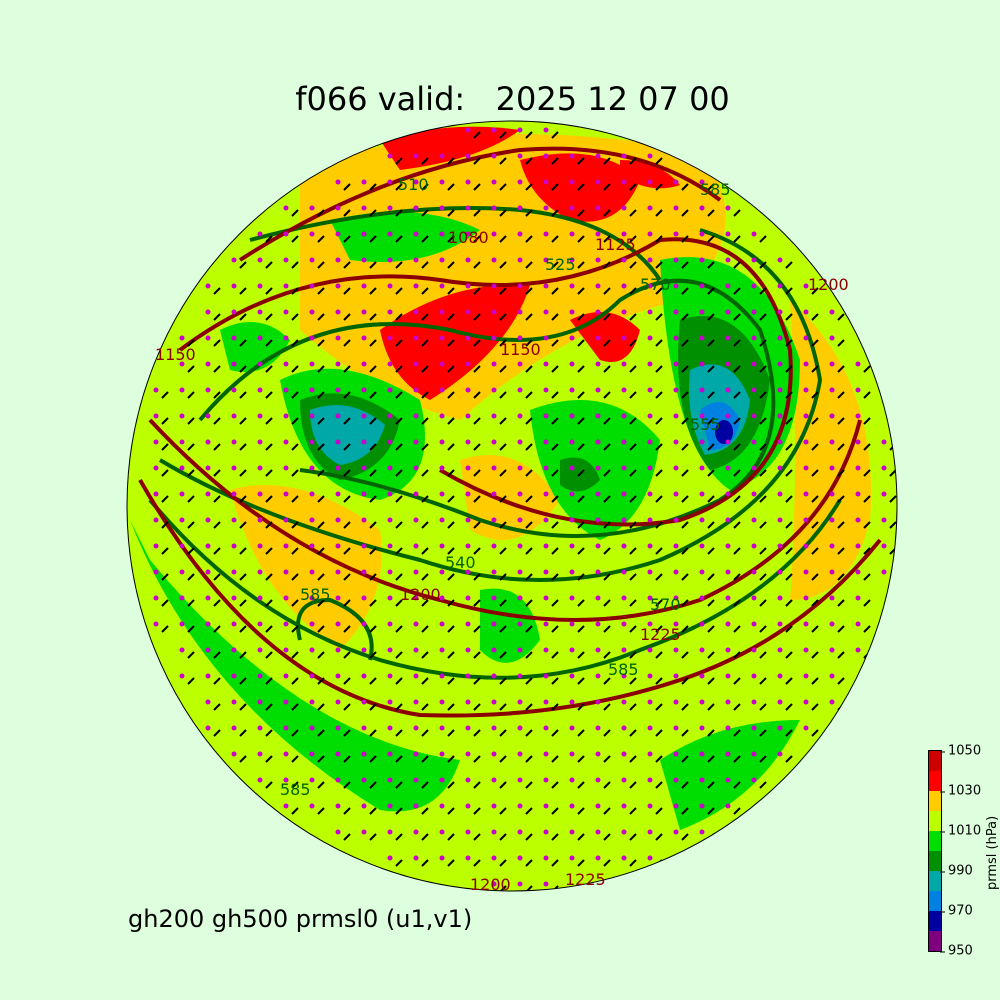 This screenshot has width=1000, height=1000. What do you see at coordinates (705, 424) in the screenshot?
I see `contour-label: 555` at bounding box center [705, 424].